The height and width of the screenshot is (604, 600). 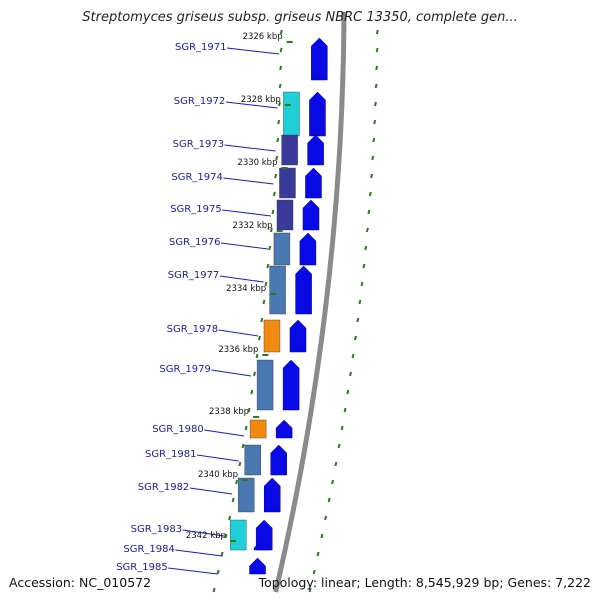 I want to click on gene-label: SGR_1976, so click(x=195, y=242).